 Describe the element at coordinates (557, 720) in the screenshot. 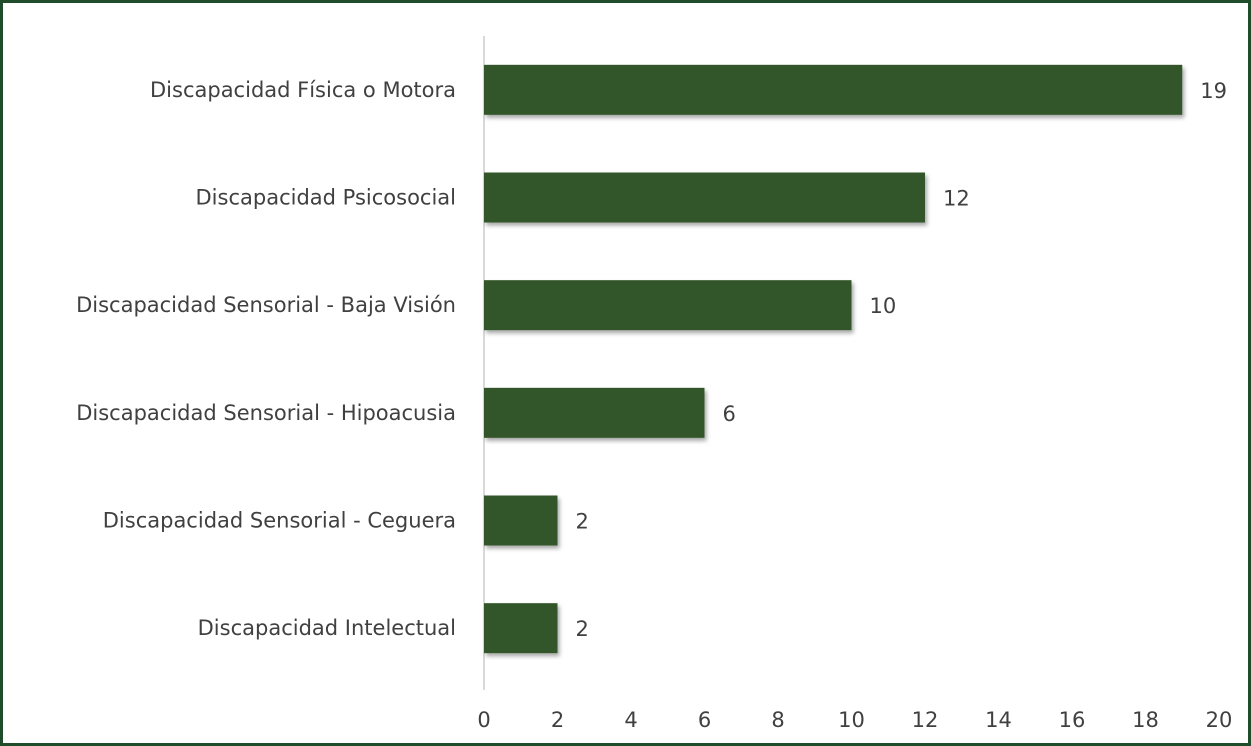

I see `x-tick-label: 2` at that location.